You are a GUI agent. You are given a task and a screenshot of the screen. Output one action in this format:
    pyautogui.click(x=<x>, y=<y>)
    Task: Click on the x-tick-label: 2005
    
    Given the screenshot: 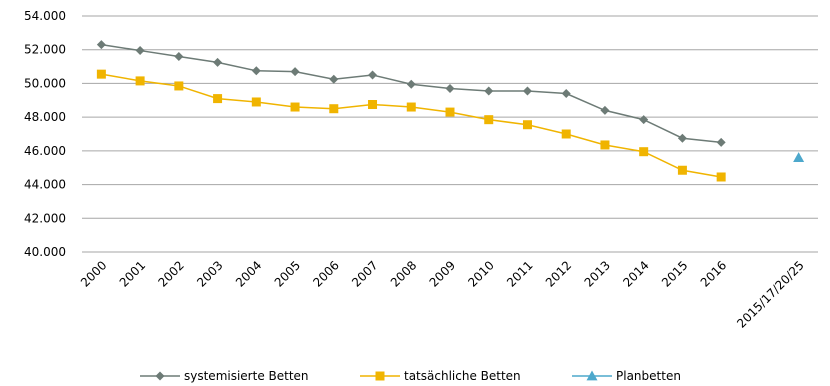 What is the action you would take?
    pyautogui.click(x=287, y=273)
    